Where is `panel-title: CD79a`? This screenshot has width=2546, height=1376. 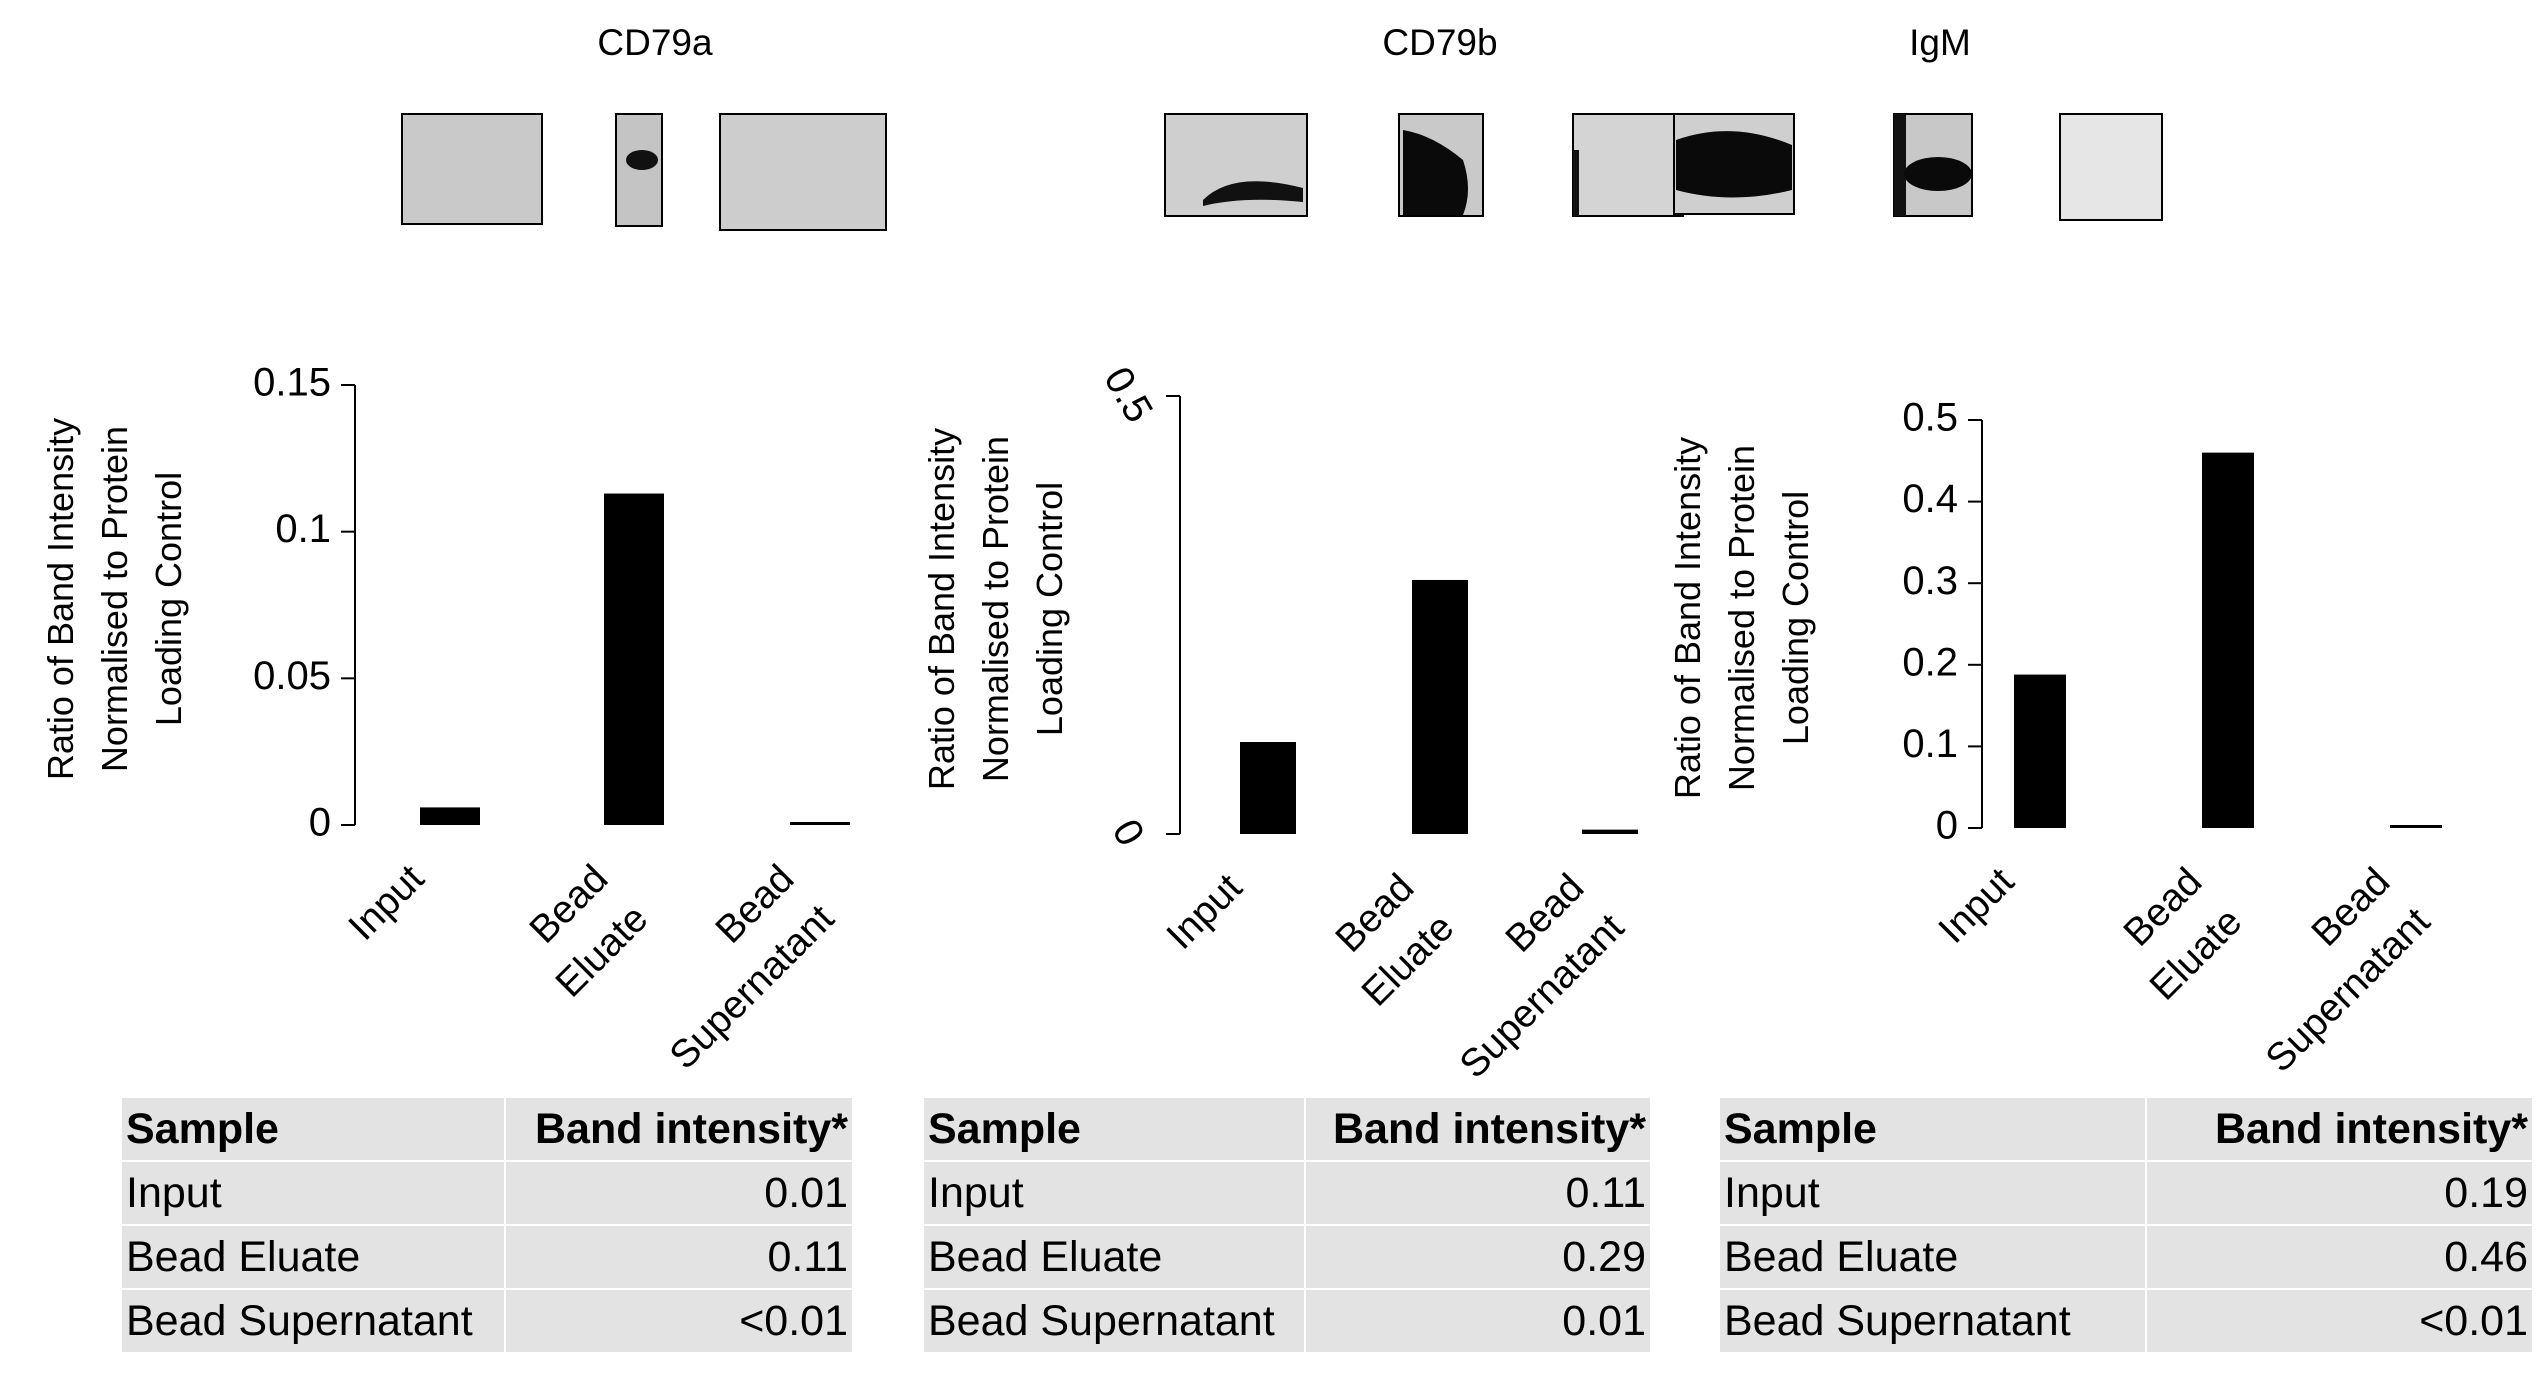 panel-title: CD79a is located at coordinates (655, 42).